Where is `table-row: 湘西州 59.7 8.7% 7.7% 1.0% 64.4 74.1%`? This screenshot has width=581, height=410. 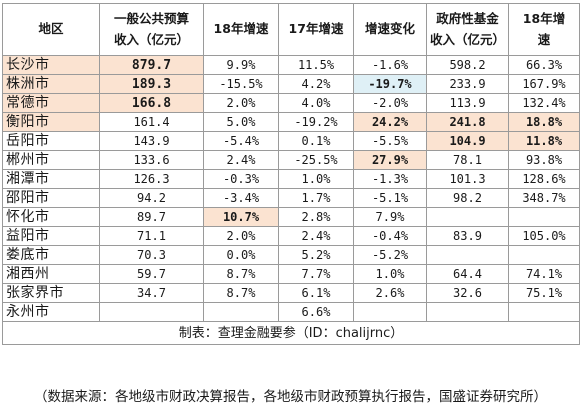
table-row: 湘西州 59.7 8.7% 7.7% 1.0% 64.4 74.1% is located at coordinates (291, 274).